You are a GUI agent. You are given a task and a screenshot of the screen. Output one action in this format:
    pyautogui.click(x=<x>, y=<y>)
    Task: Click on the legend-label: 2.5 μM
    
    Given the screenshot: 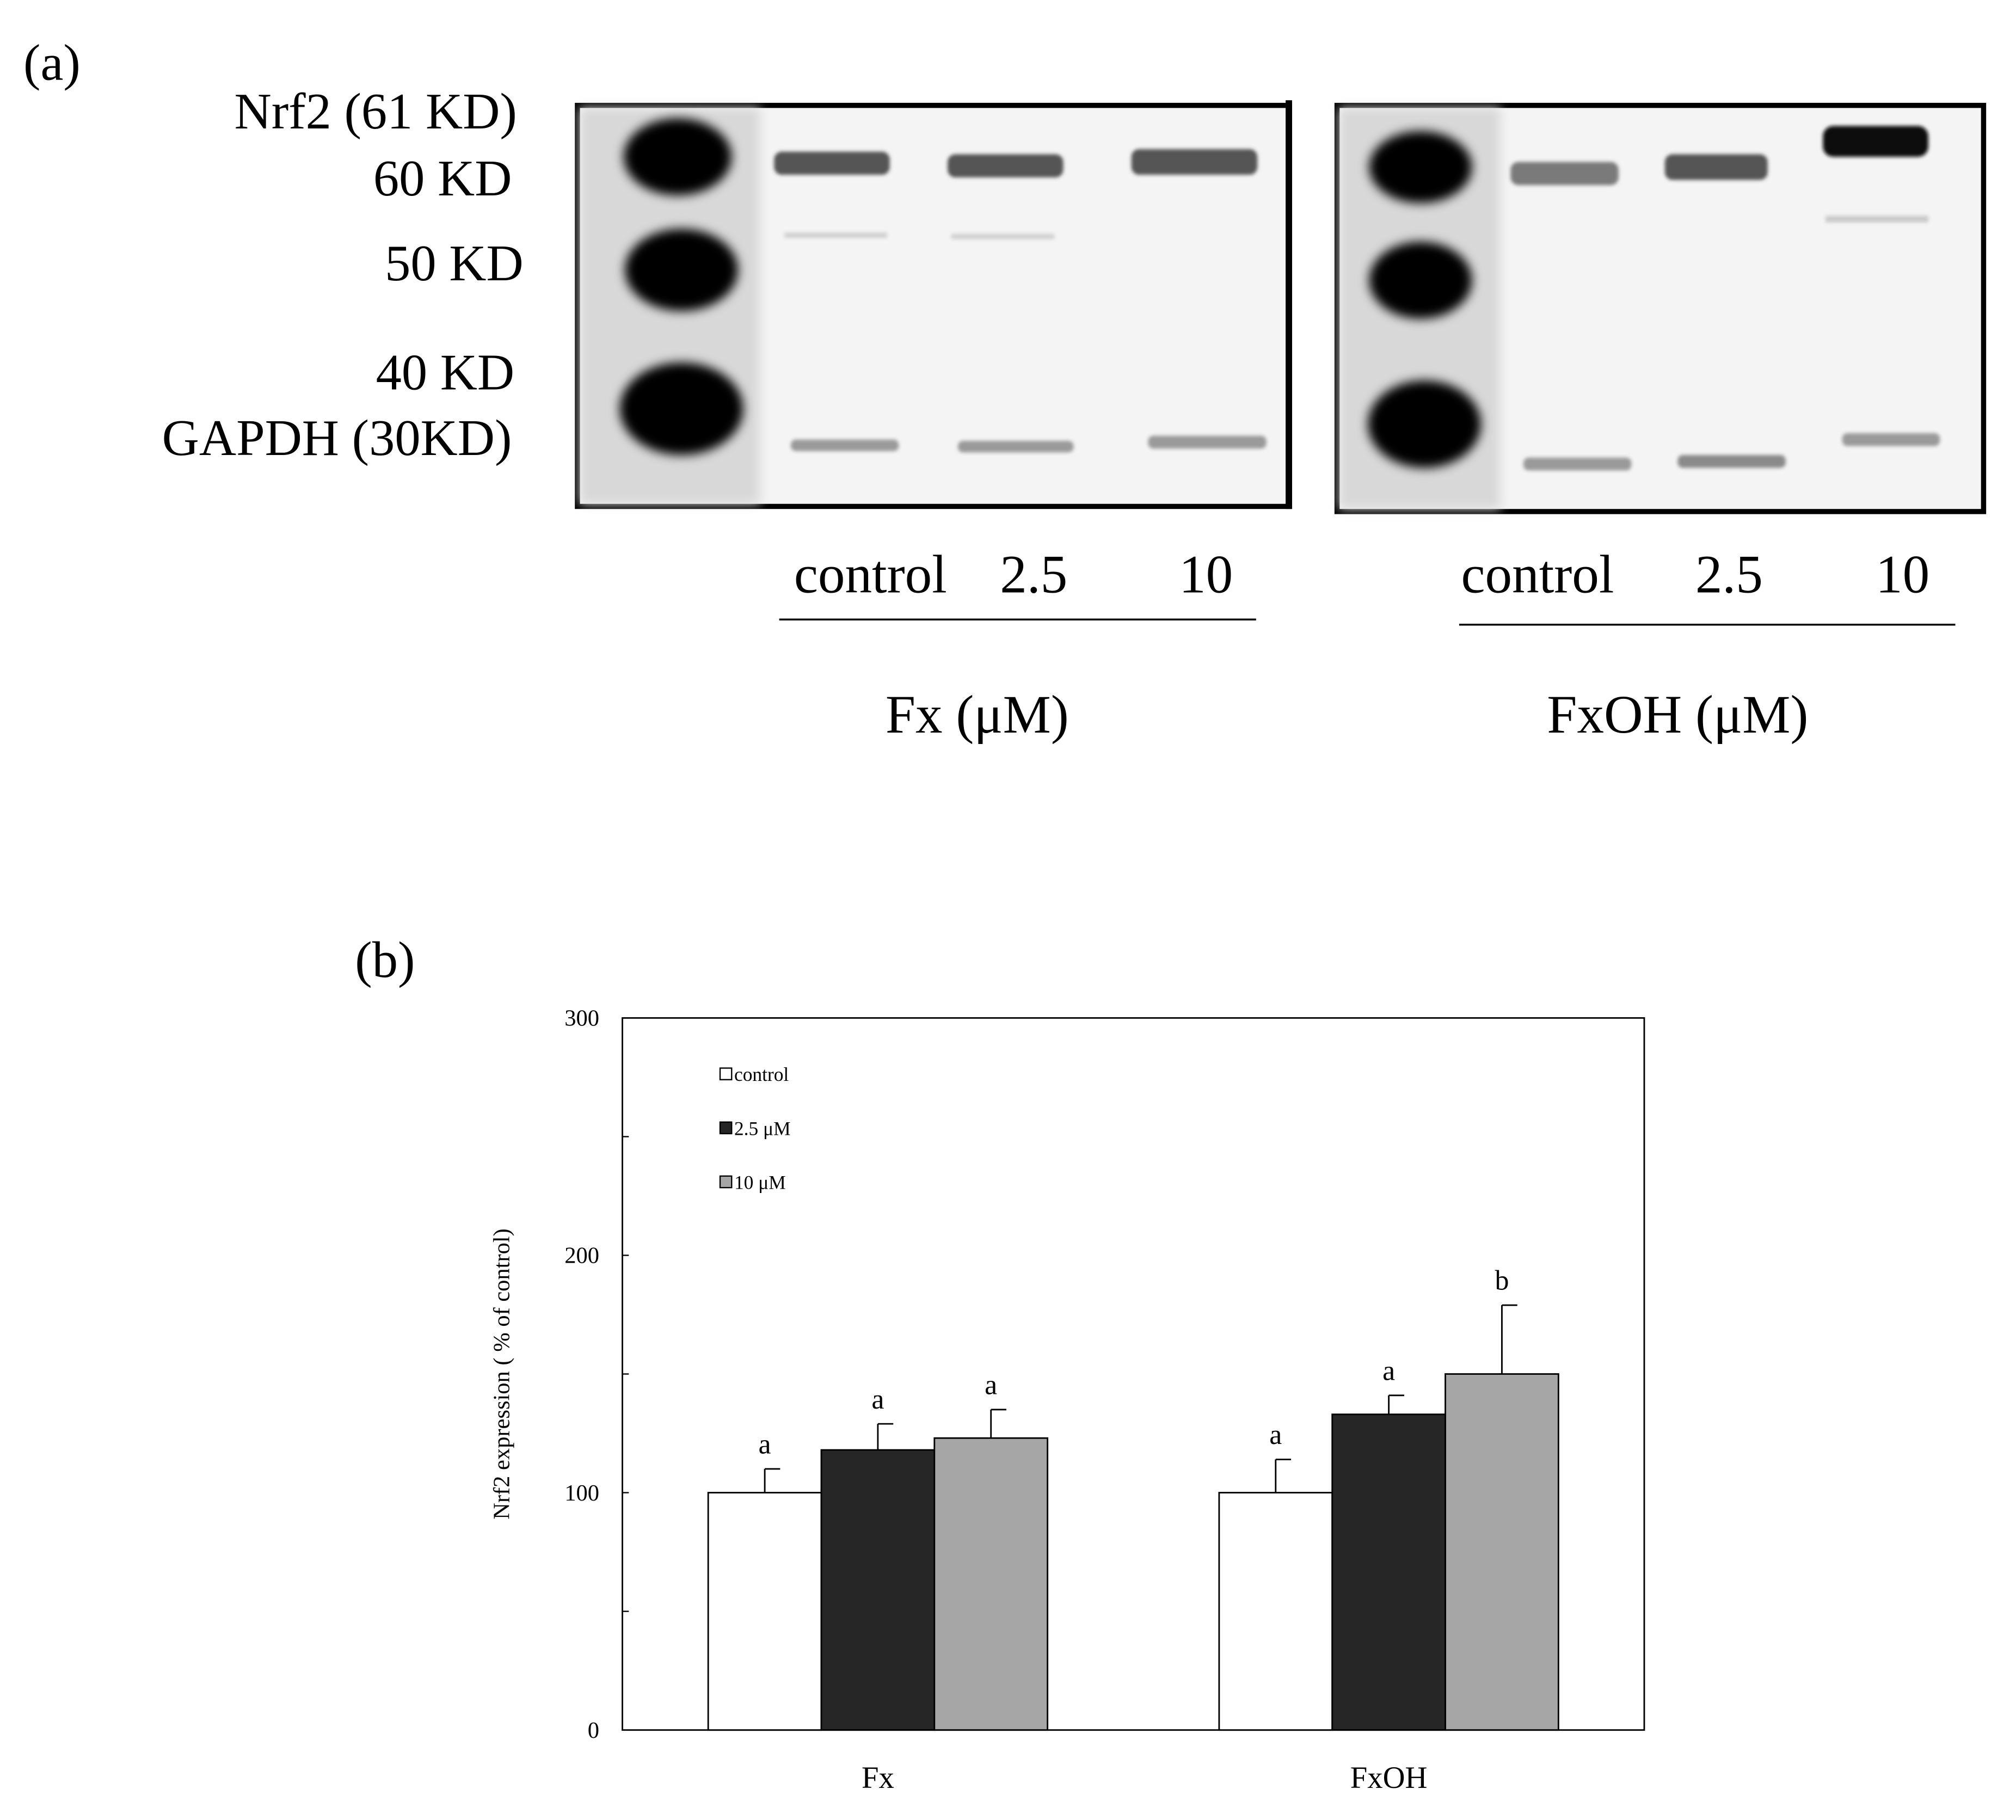 What is the action you would take?
    pyautogui.click(x=762, y=1128)
    